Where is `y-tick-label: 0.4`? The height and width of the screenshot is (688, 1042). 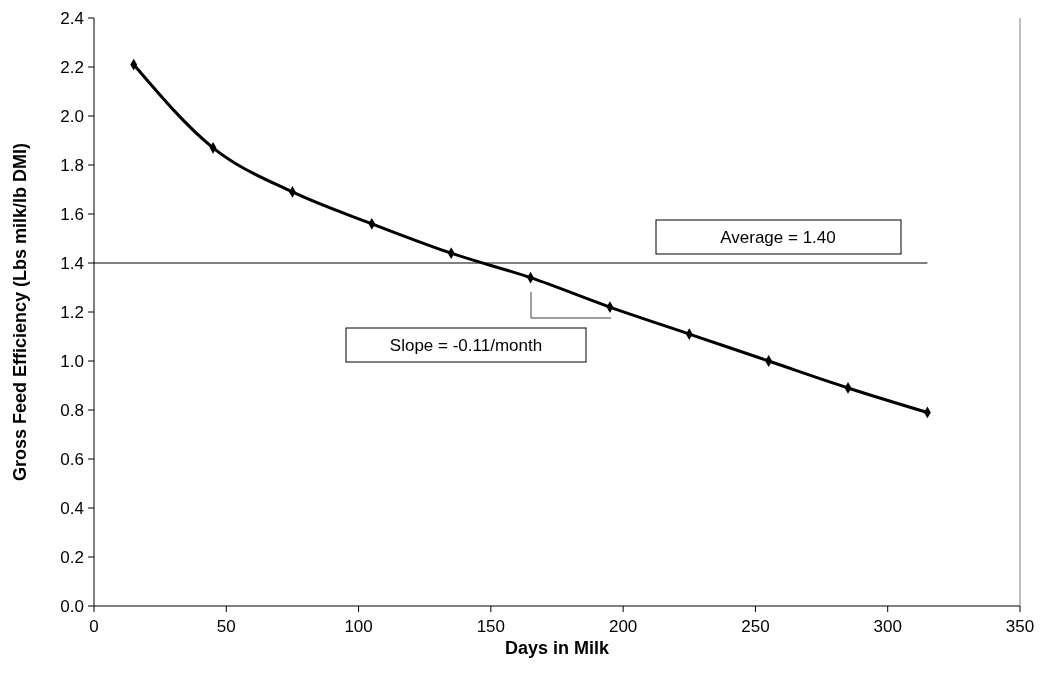
y-tick-label: 0.4 is located at coordinates (72, 508).